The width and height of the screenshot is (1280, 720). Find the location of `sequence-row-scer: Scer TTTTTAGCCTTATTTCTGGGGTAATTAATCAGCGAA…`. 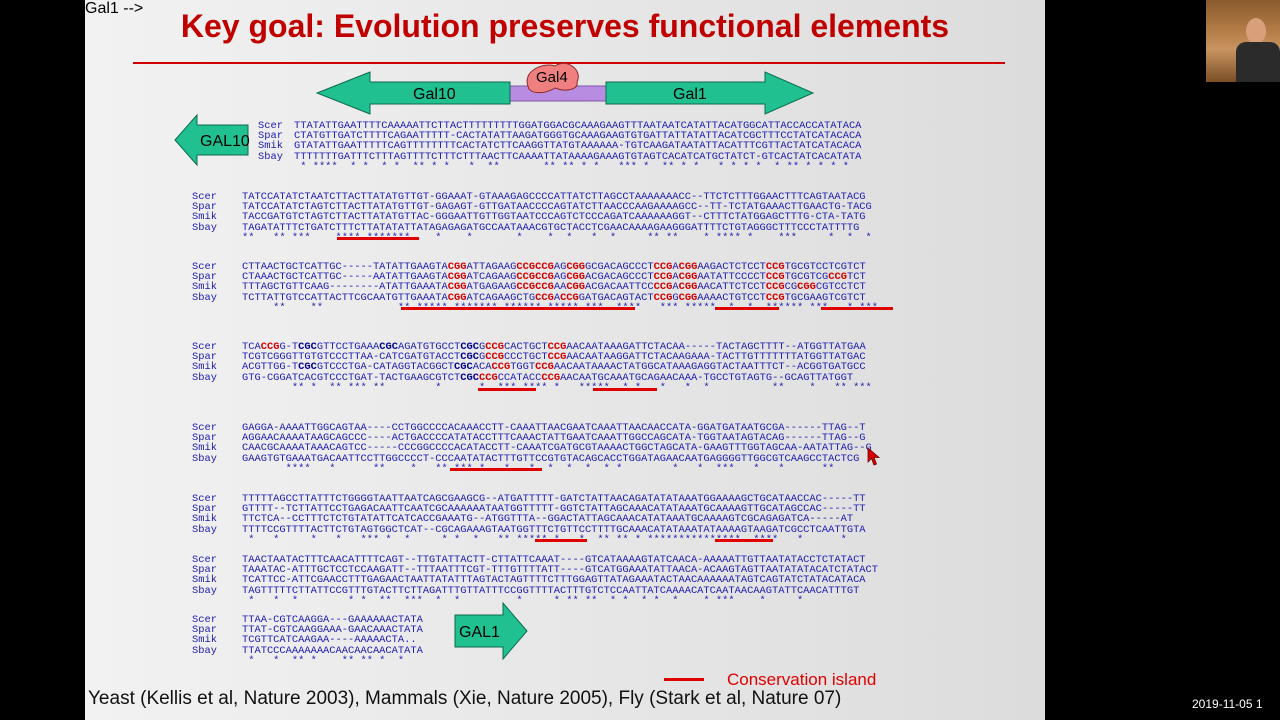

sequence-row-scer: Scer TTTTTAGCCTTATTTCTGGGGTAATTAATCAGCGAA… is located at coordinates (529, 499).